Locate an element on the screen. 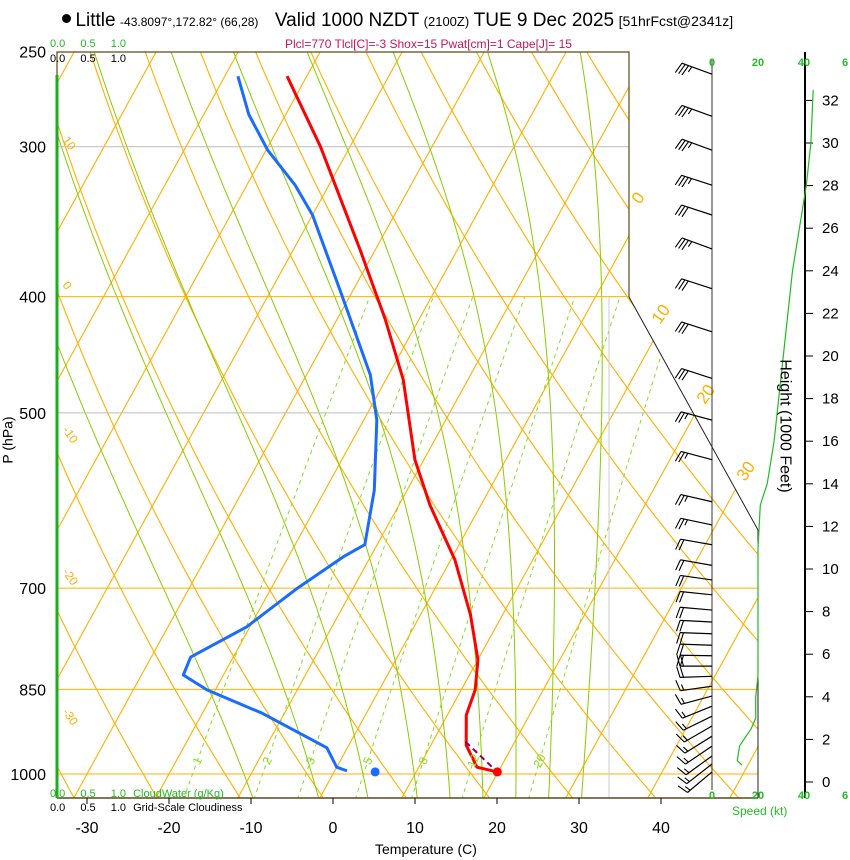  mixing-ratio-label: 5 is located at coordinates (368, 761).